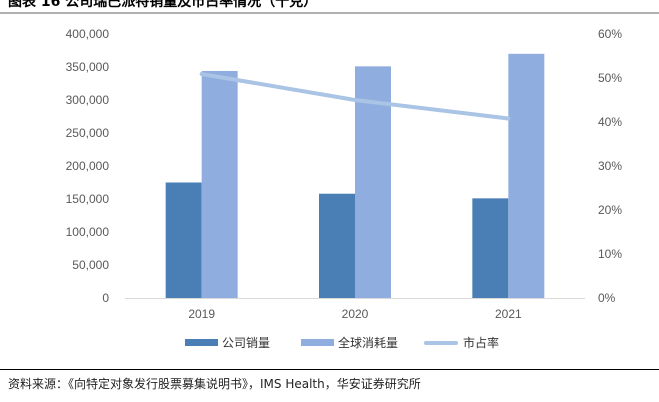 This screenshot has width=659, height=402. I want to click on legend-company-sales: 公司销量, so click(227, 343).